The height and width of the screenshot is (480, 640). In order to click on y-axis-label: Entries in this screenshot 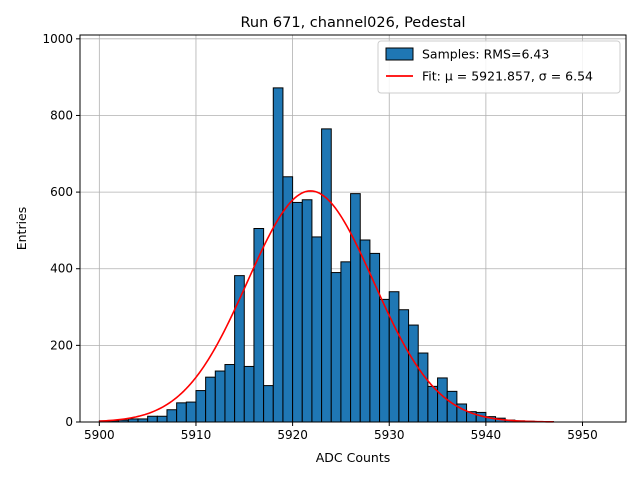, I will do `click(21, 229)`.